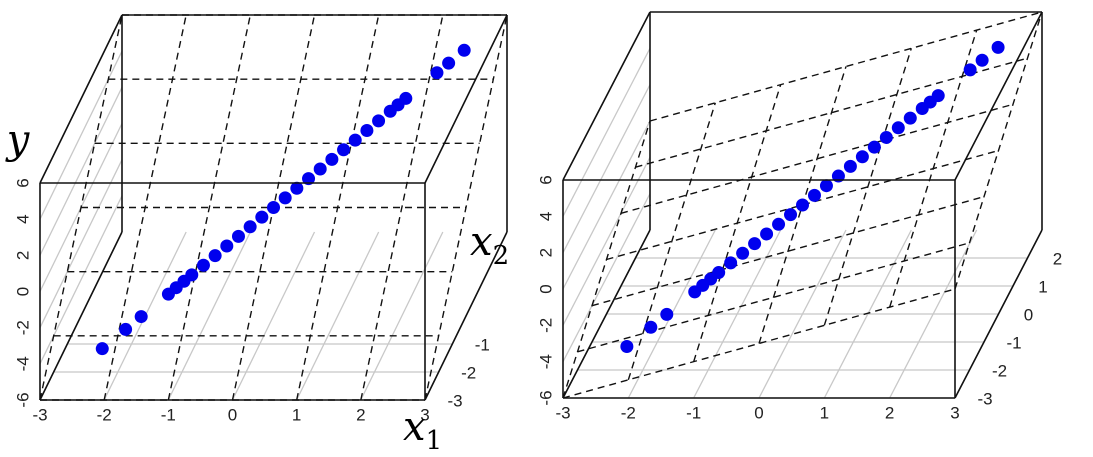 The image size is (1093, 457). I want to click on x2-tick-label: 1, so click(1042, 286).